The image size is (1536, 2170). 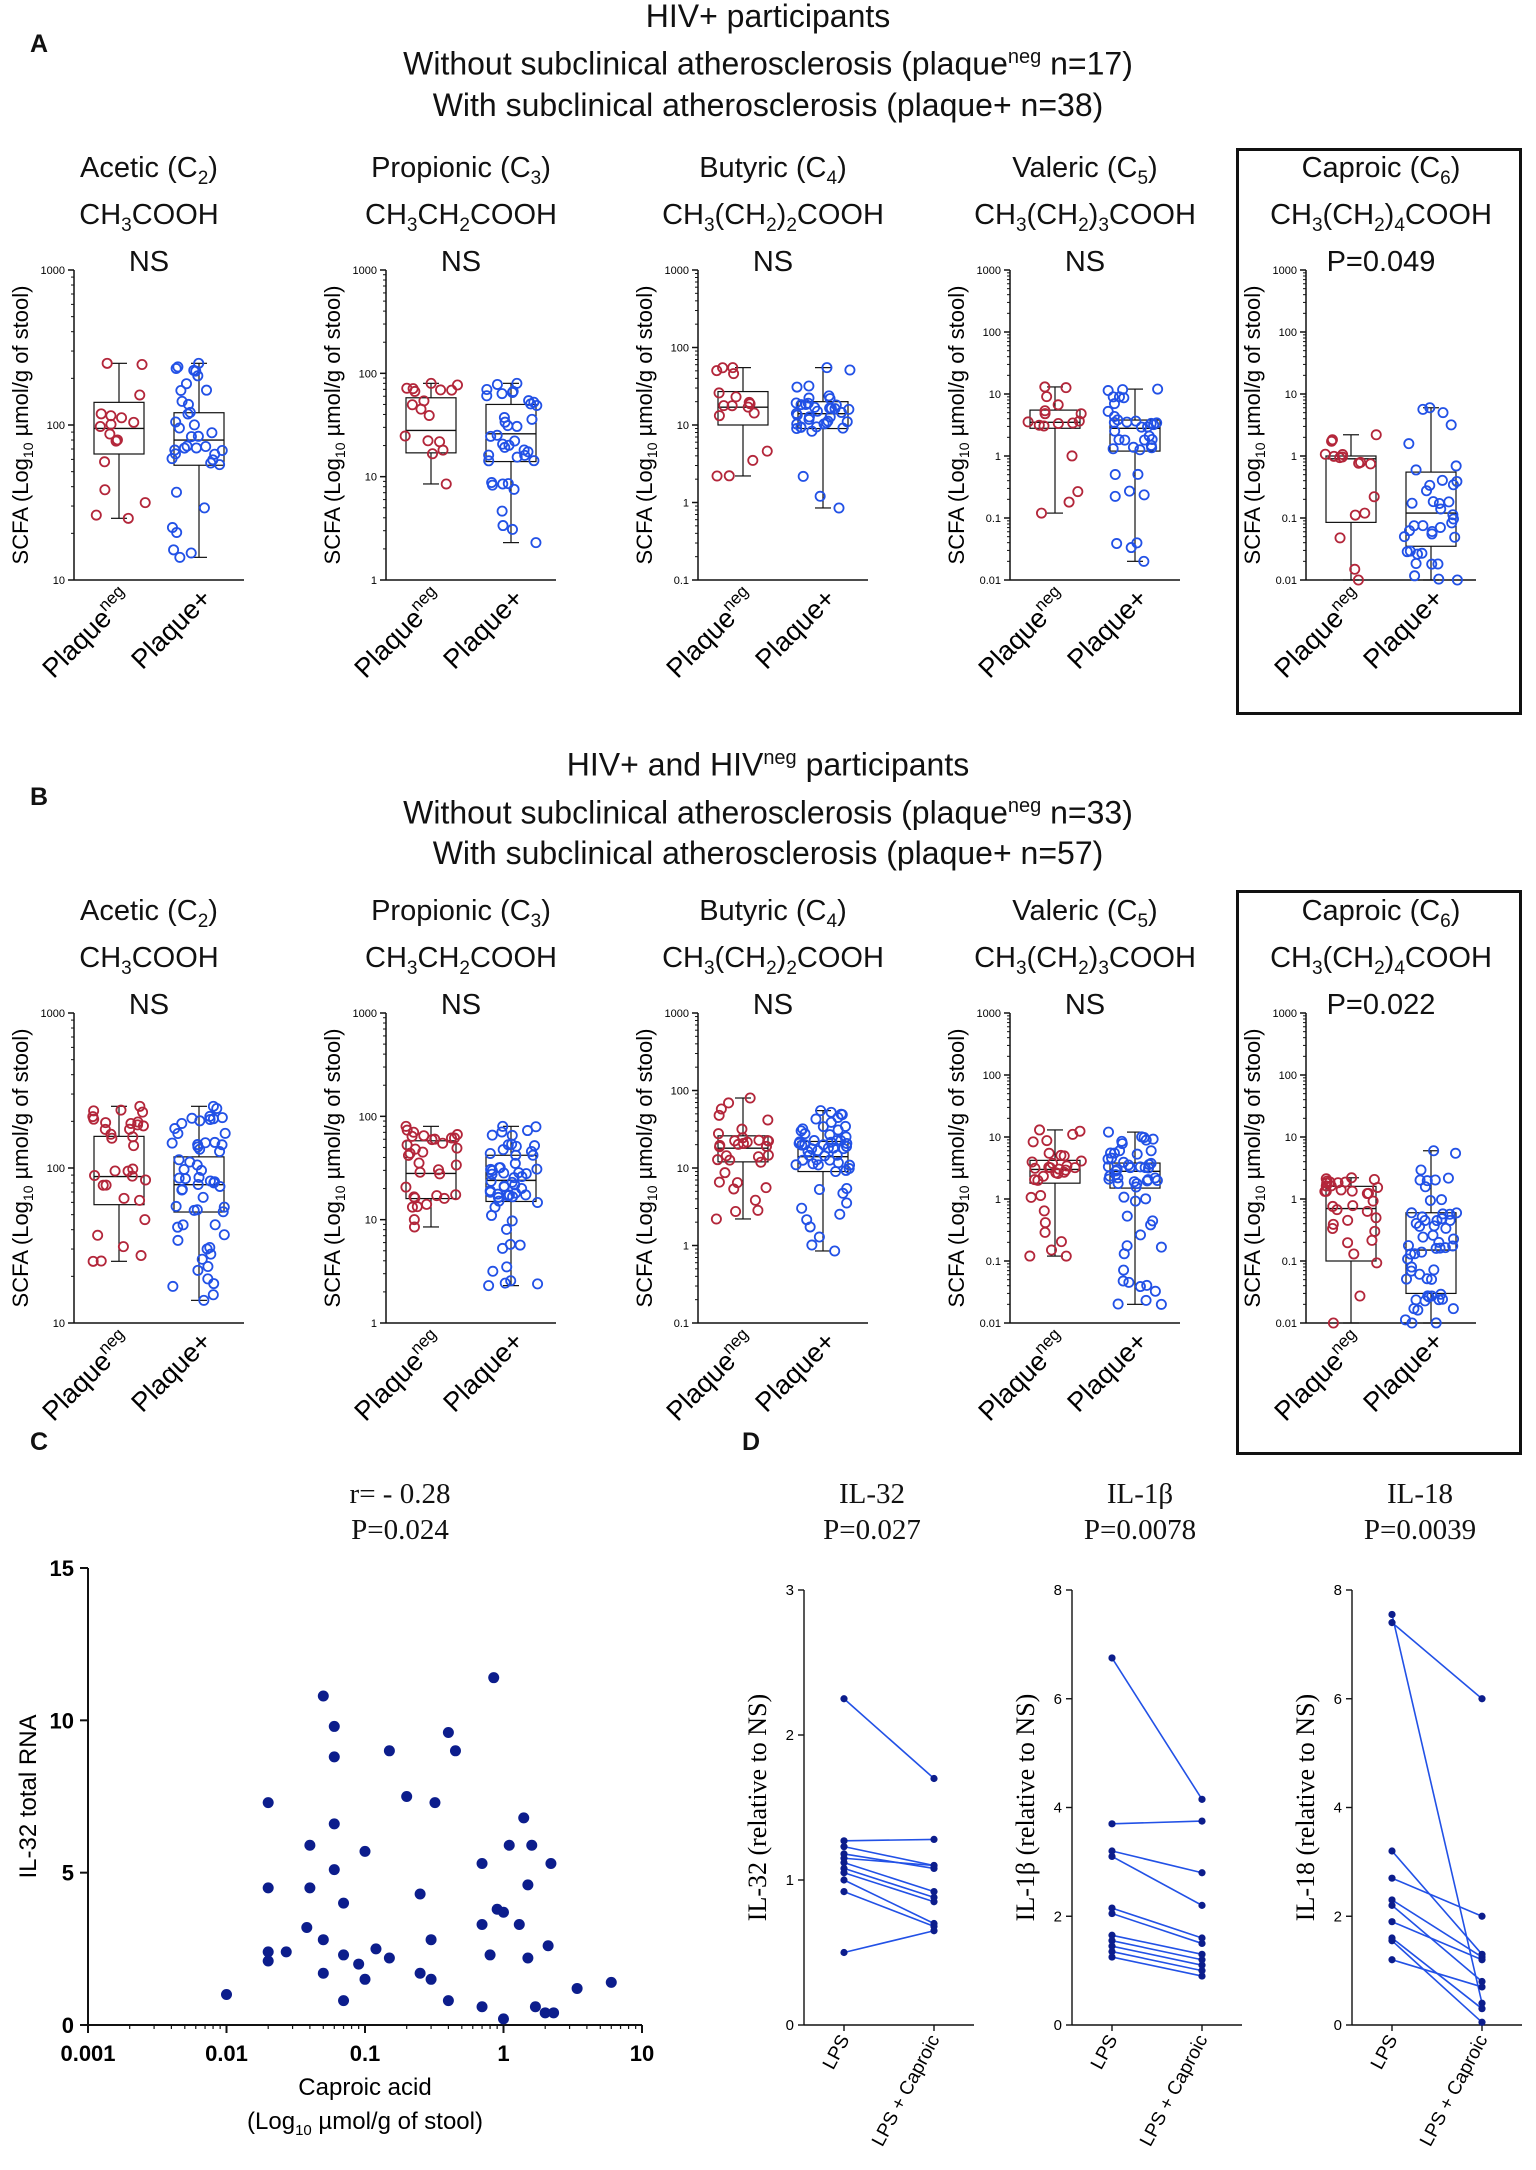 I want to click on cytokine-name: IL-32, so click(x=872, y=1494).